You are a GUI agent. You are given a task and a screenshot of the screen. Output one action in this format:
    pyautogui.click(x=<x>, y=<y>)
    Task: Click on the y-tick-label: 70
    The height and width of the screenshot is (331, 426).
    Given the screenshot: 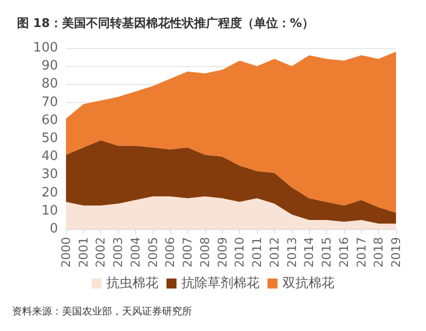 What is the action you would take?
    pyautogui.click(x=49, y=102)
    